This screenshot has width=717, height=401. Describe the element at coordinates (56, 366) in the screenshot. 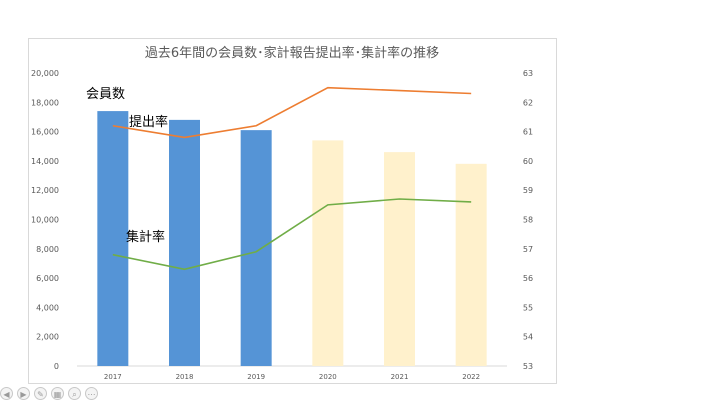

I see `left-y-tick: 0` at that location.